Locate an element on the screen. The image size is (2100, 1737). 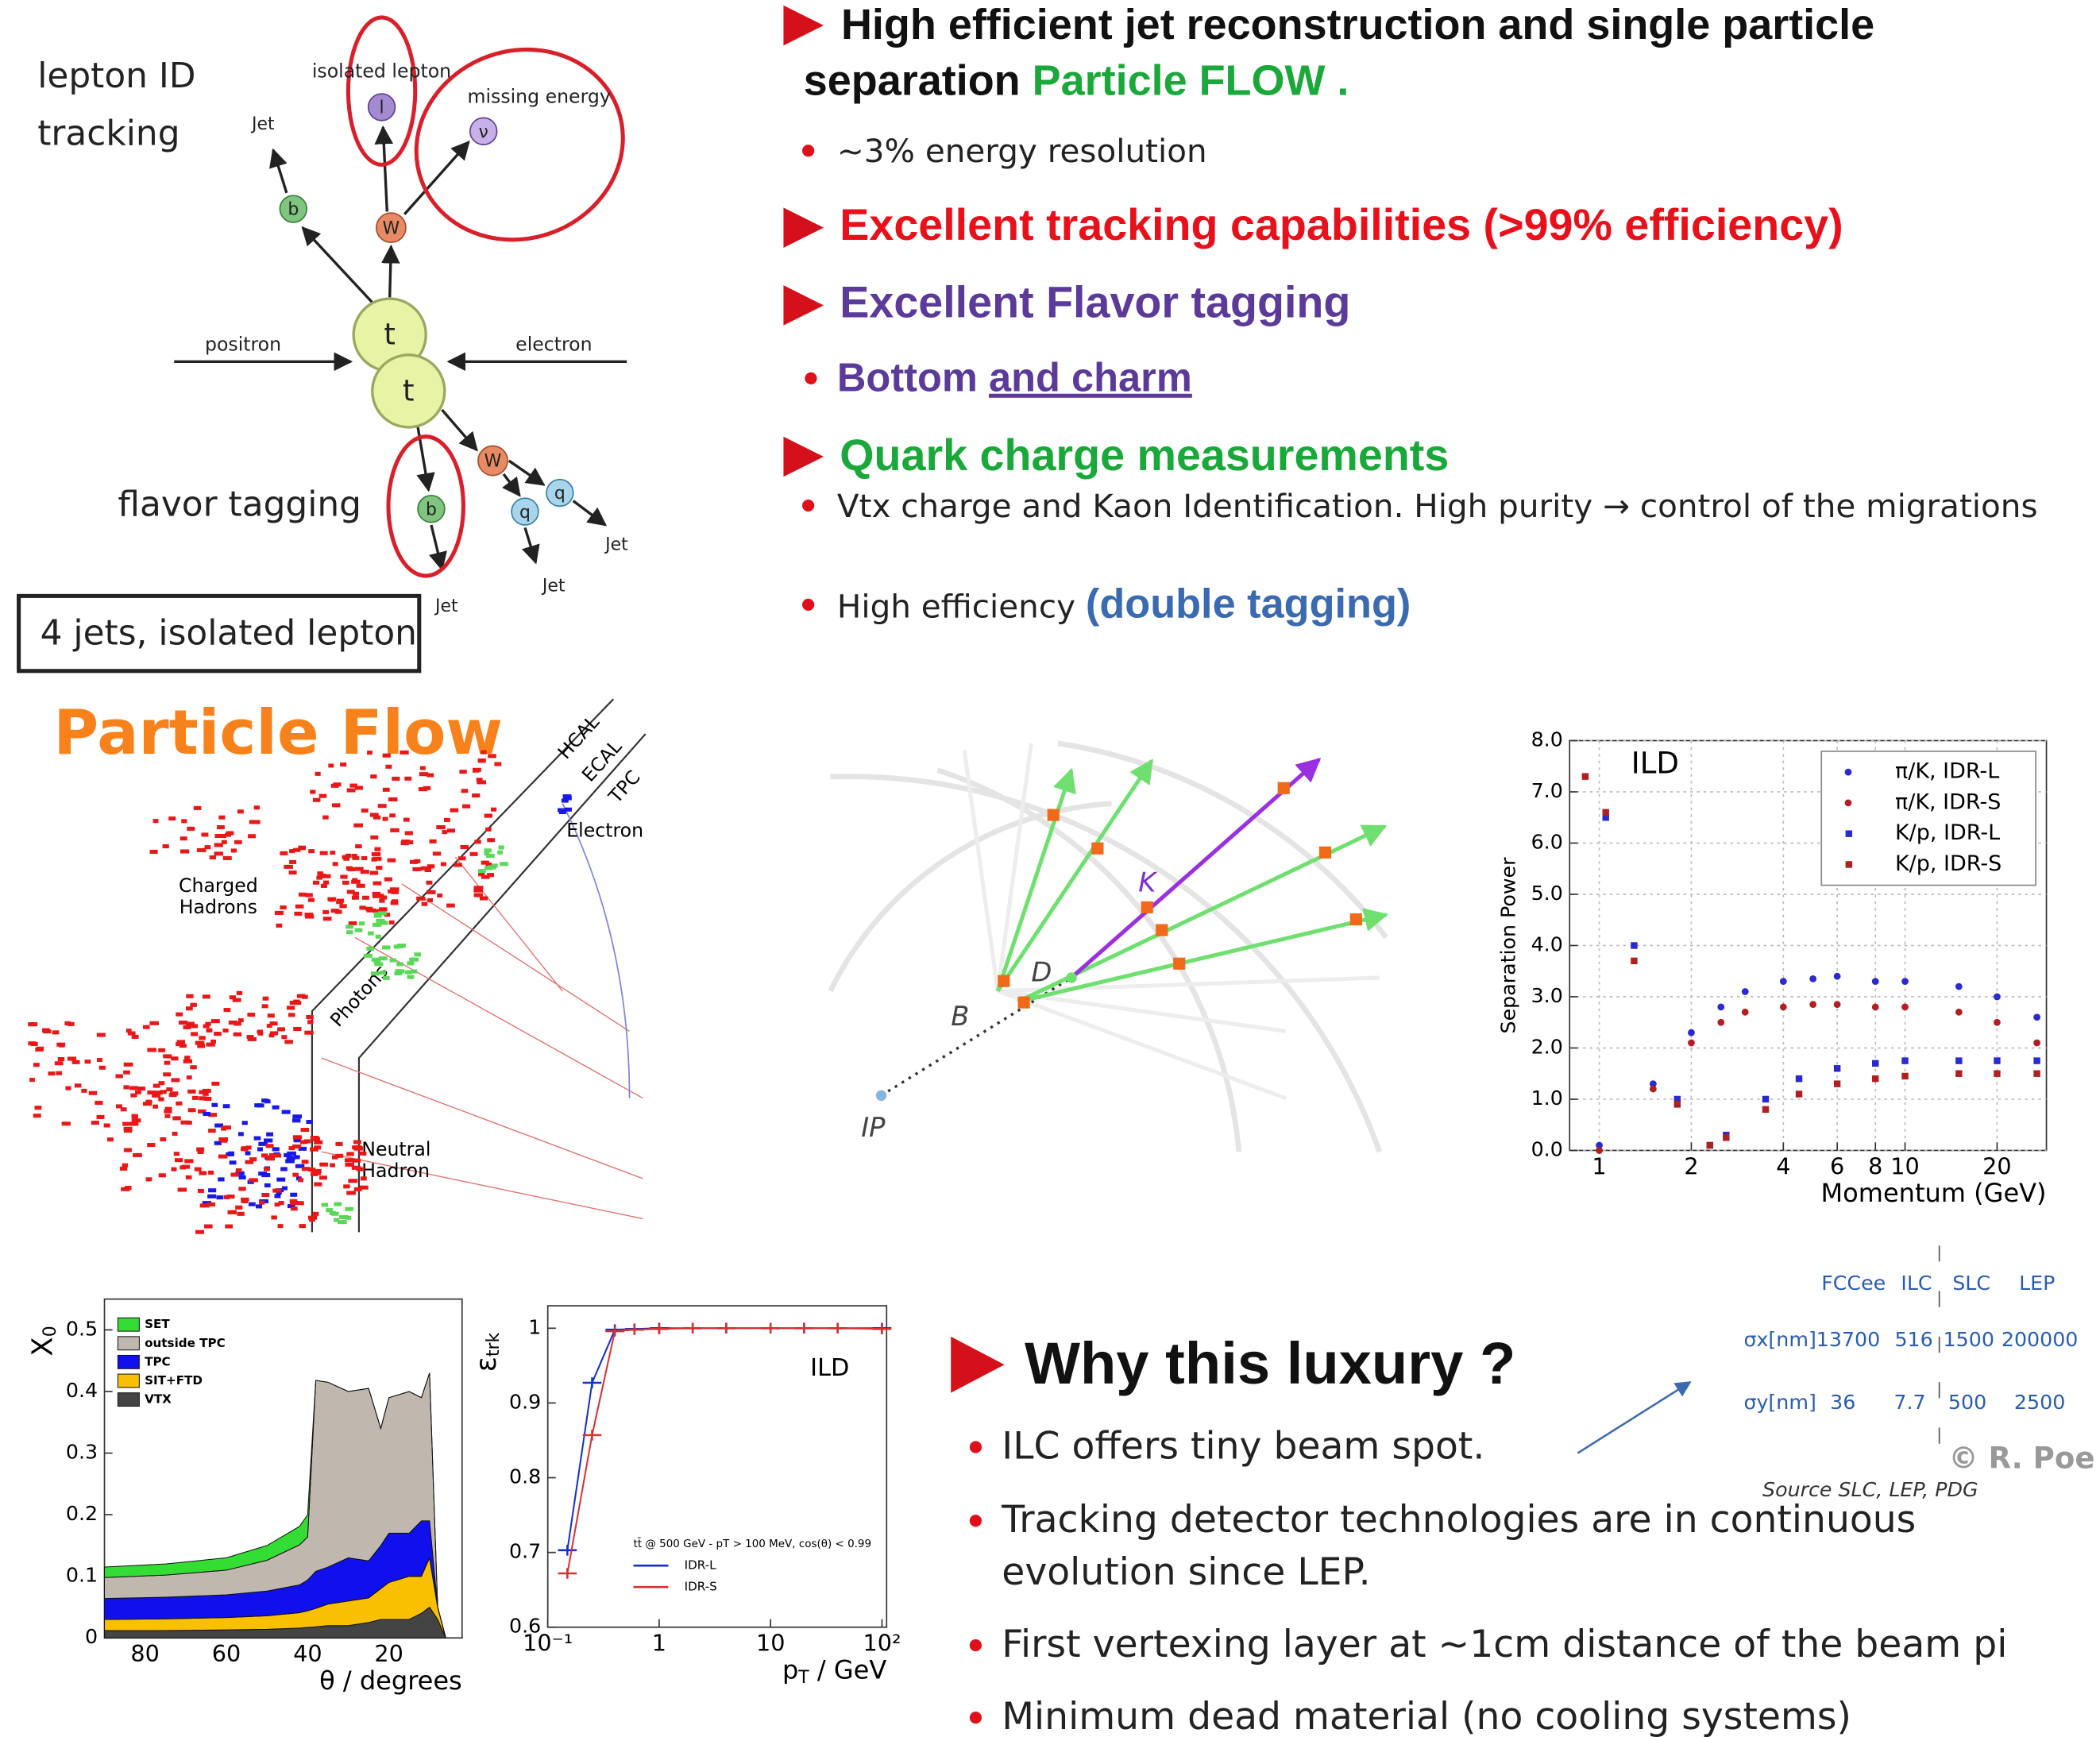
label-box: Neutral Hadron is located at coordinates (395, 1162).